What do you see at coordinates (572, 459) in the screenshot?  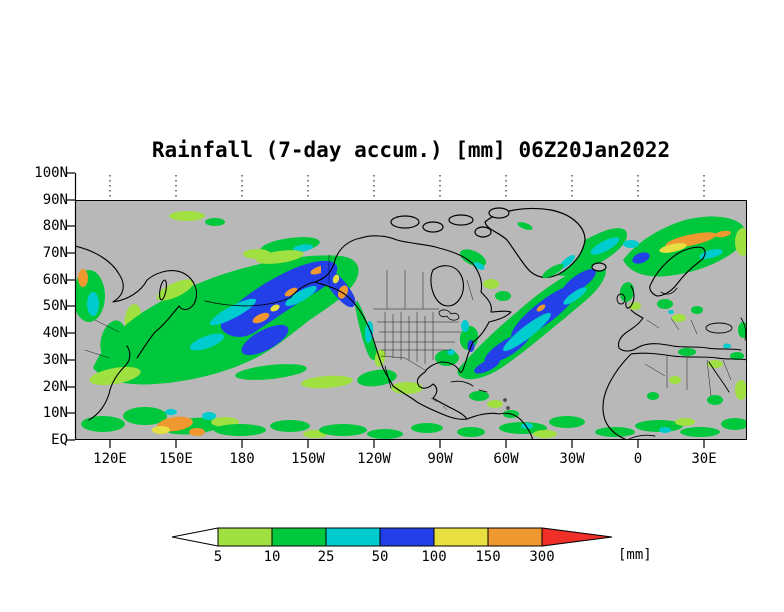 I see `x-axis-tick-label: 30W` at bounding box center [572, 459].